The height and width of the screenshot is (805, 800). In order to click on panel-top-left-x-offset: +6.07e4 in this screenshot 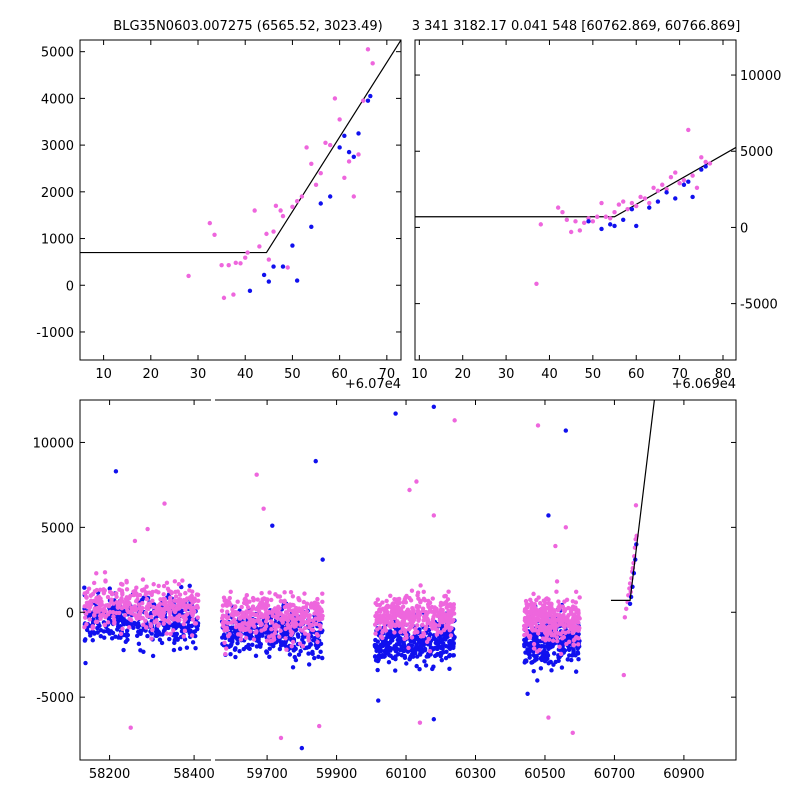, I will do `click(373, 384)`.